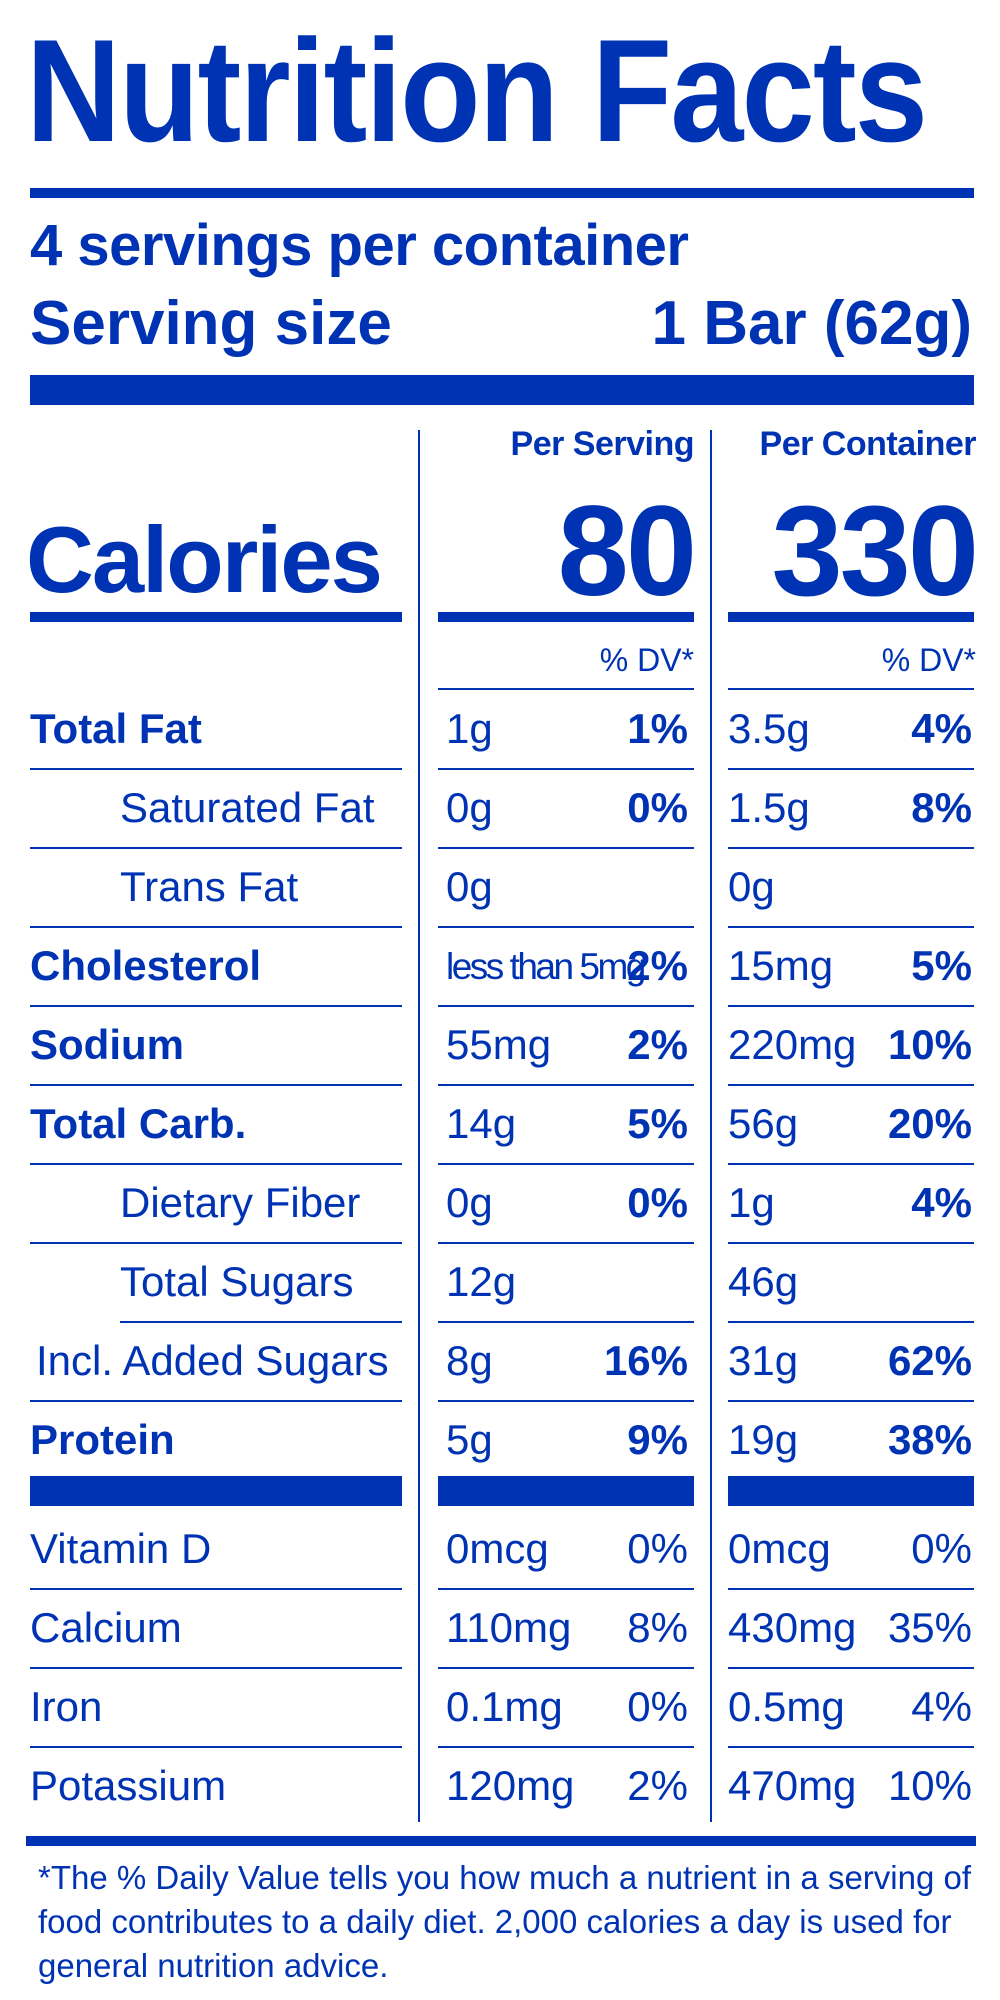 This screenshot has width=1000, height=2000. I want to click on container-amount: 0g, so click(751, 886).